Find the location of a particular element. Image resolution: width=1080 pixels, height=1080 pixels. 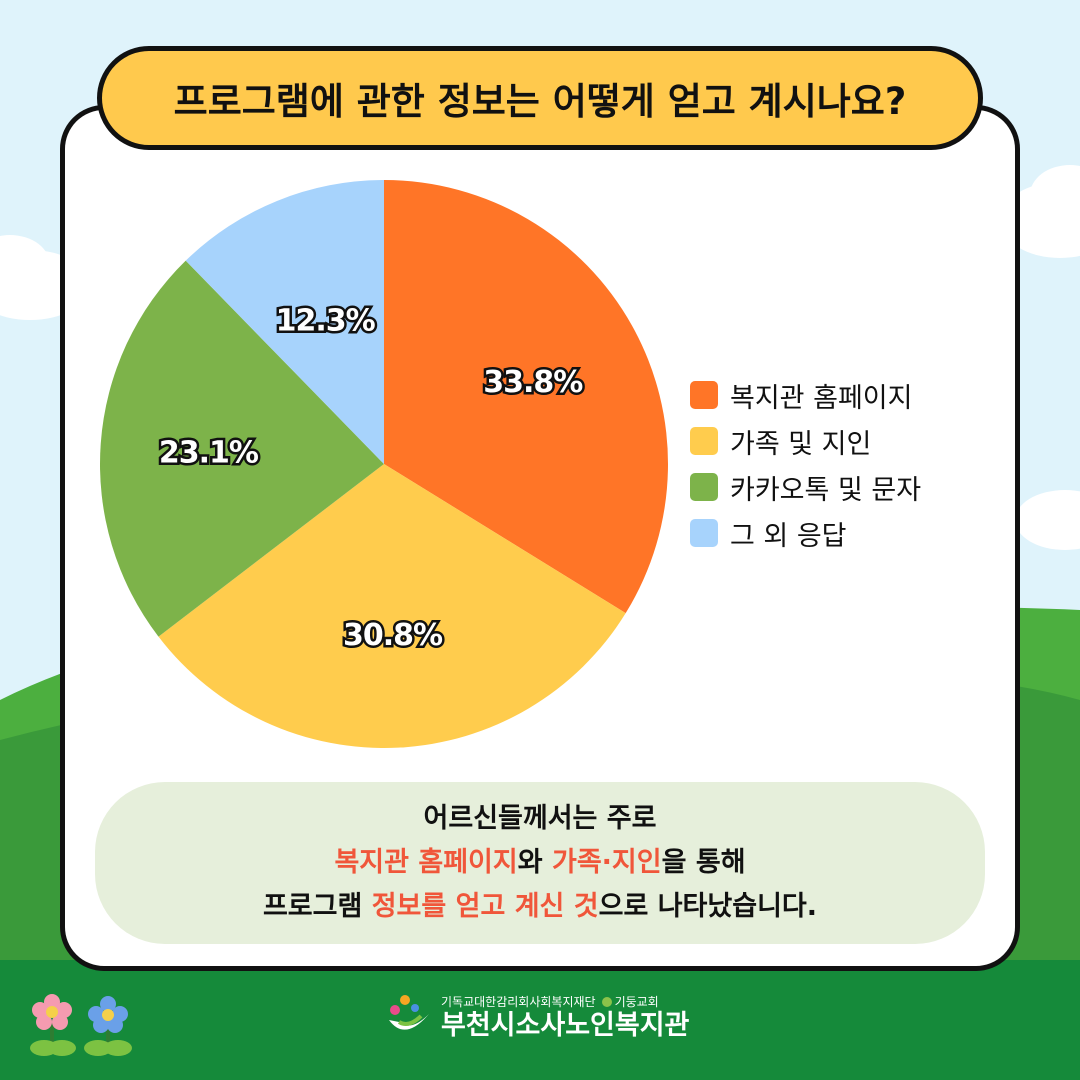

summary-text: 으로 나타났습니다. is located at coordinates (708, 906).